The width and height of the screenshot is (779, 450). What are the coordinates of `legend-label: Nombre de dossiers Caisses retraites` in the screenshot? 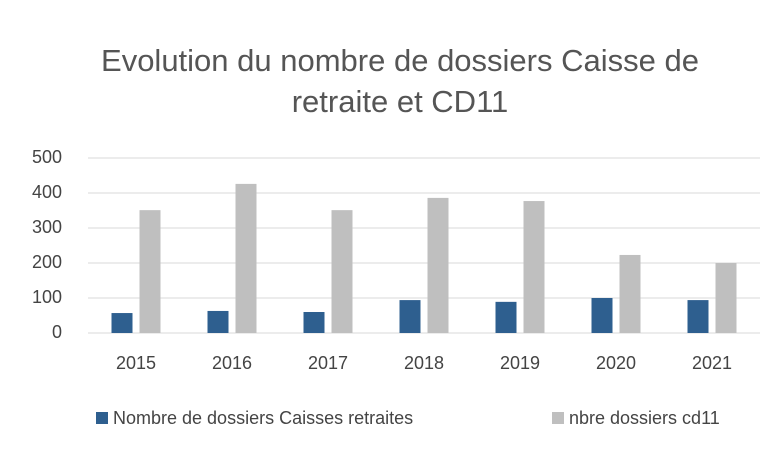 It's located at (263, 418).